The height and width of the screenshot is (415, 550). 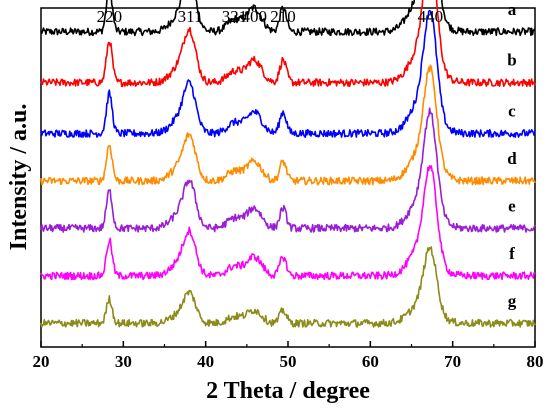 What do you see at coordinates (110, 16) in the screenshot?
I see `peak-label-220: 220` at bounding box center [110, 16].